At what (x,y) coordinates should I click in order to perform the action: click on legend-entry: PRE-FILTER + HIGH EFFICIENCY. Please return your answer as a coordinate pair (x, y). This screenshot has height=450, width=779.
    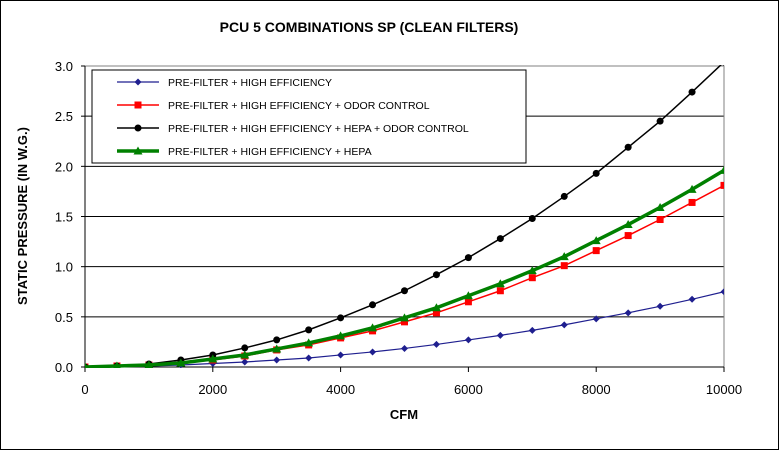
    Looking at the image, I should click on (224, 83).